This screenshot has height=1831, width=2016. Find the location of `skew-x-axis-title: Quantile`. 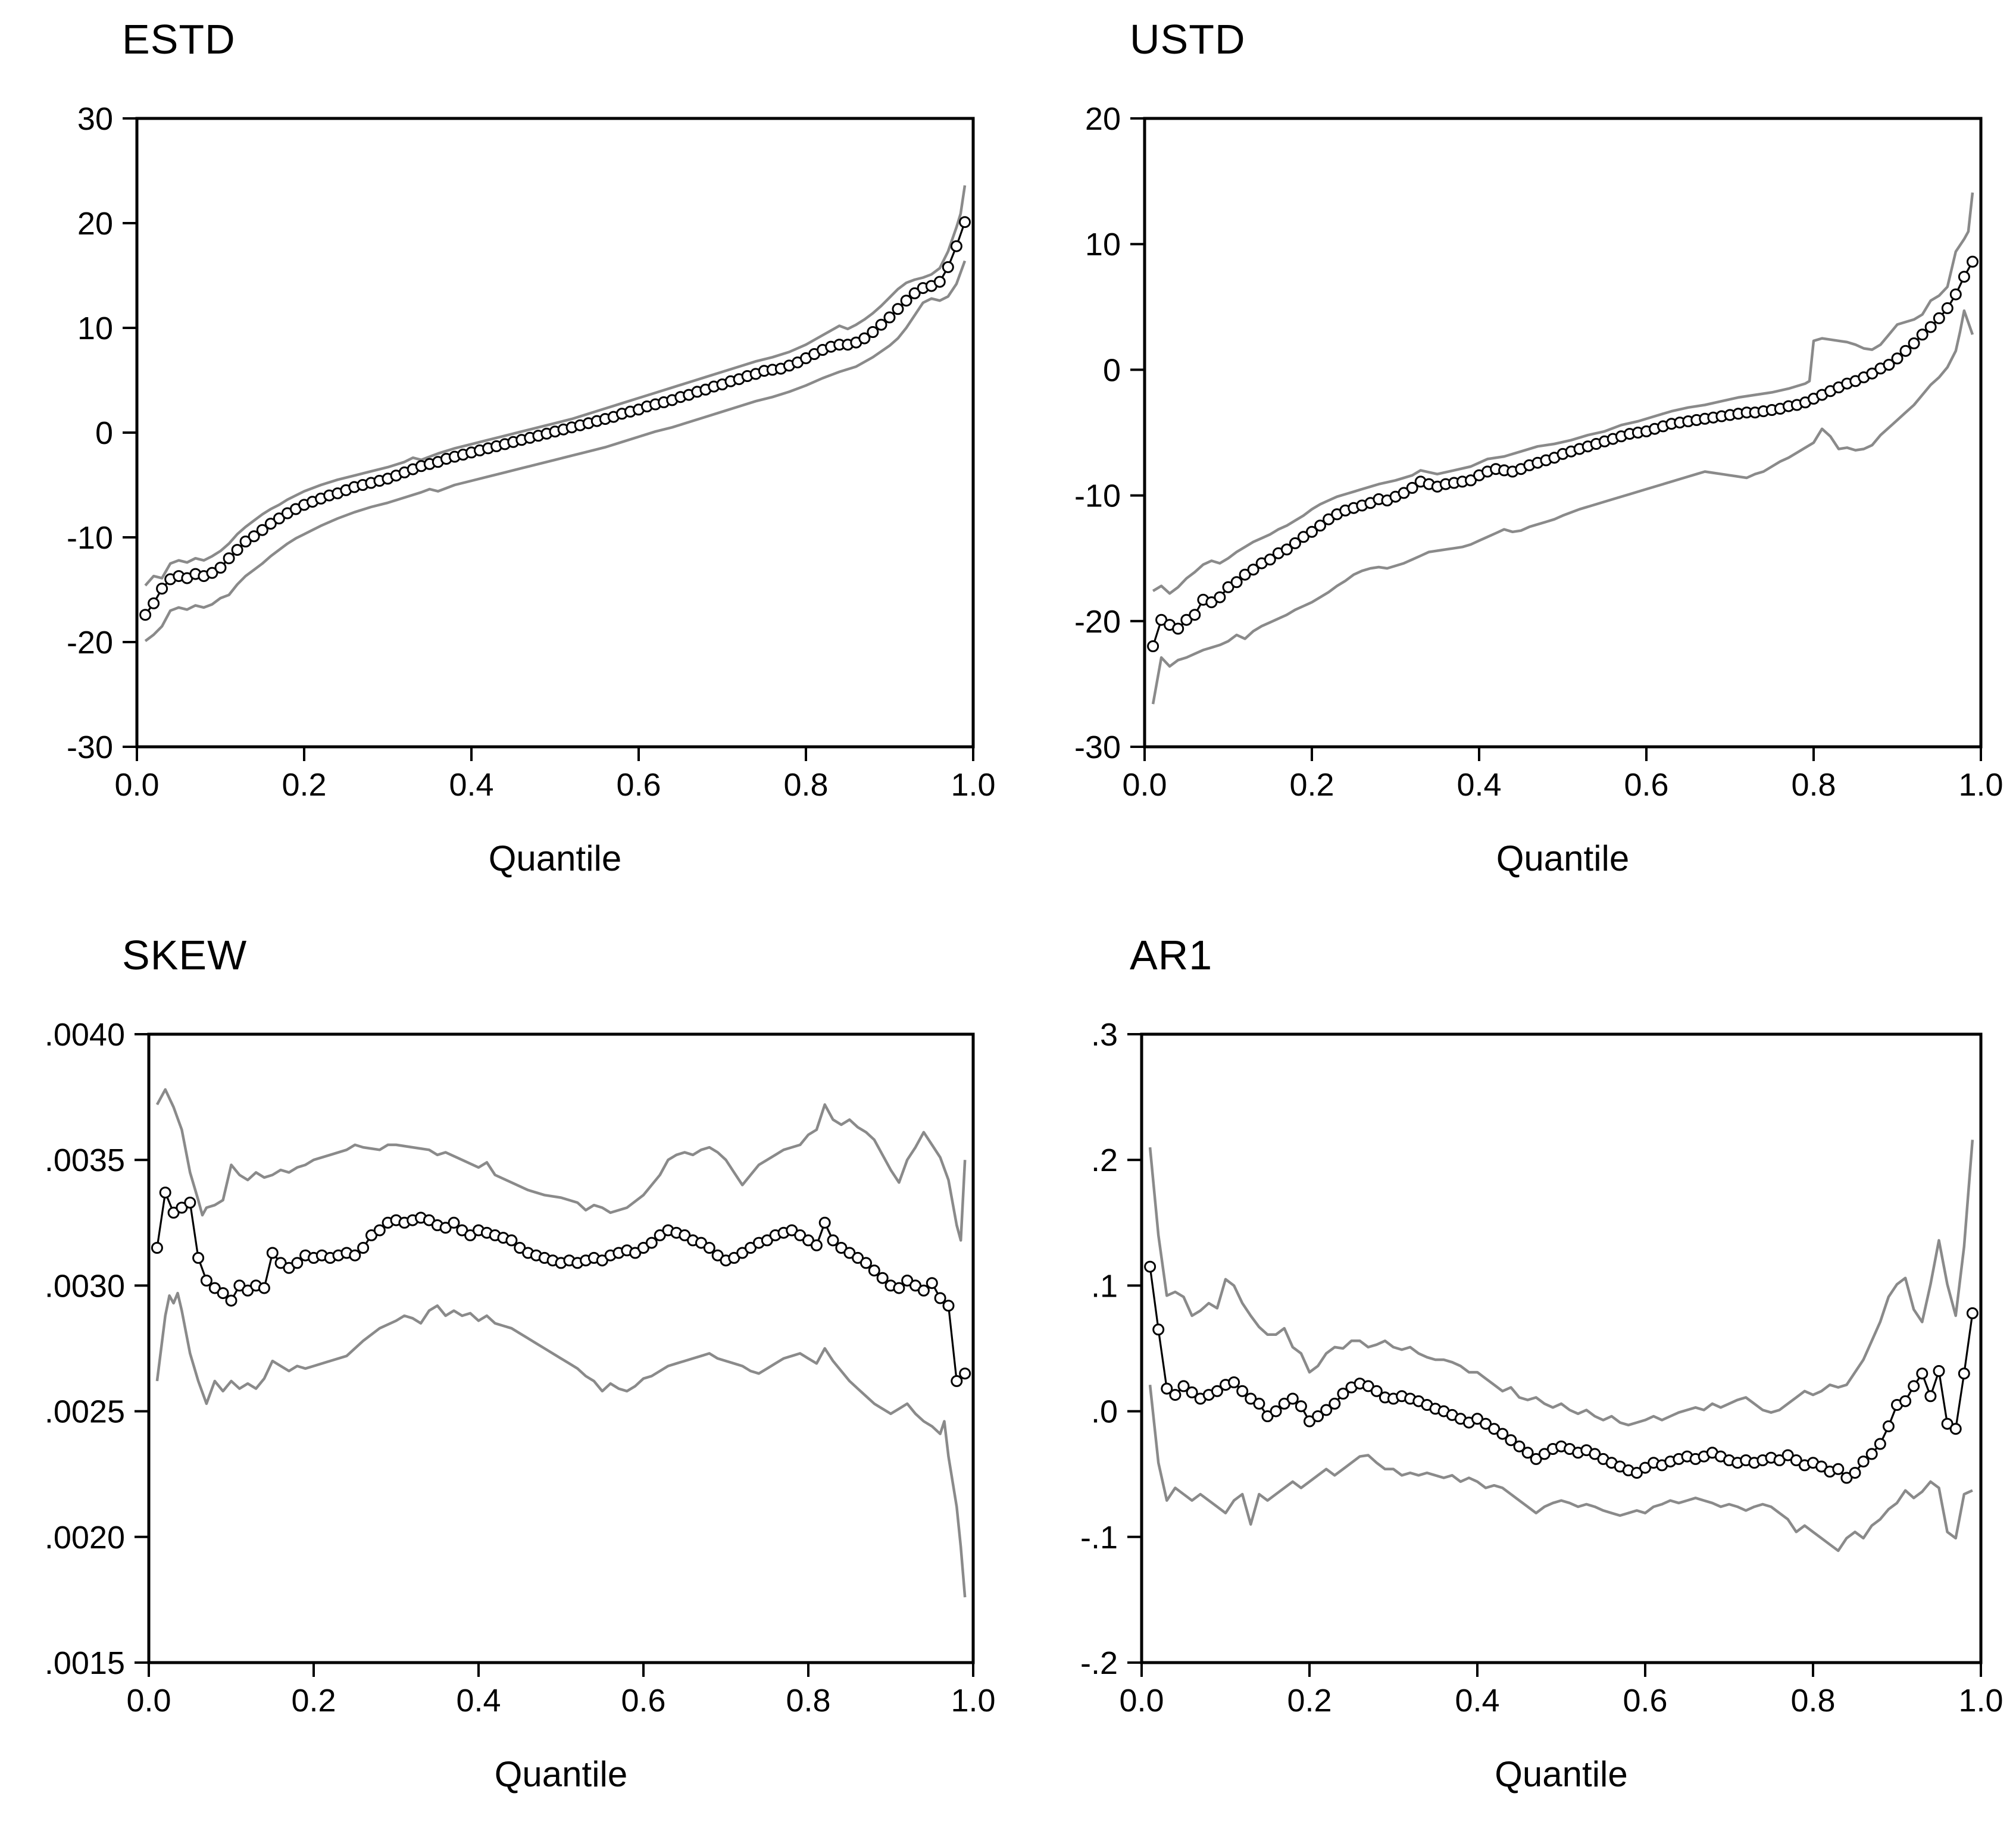

skew-x-axis-title: Quantile is located at coordinates (561, 1774).